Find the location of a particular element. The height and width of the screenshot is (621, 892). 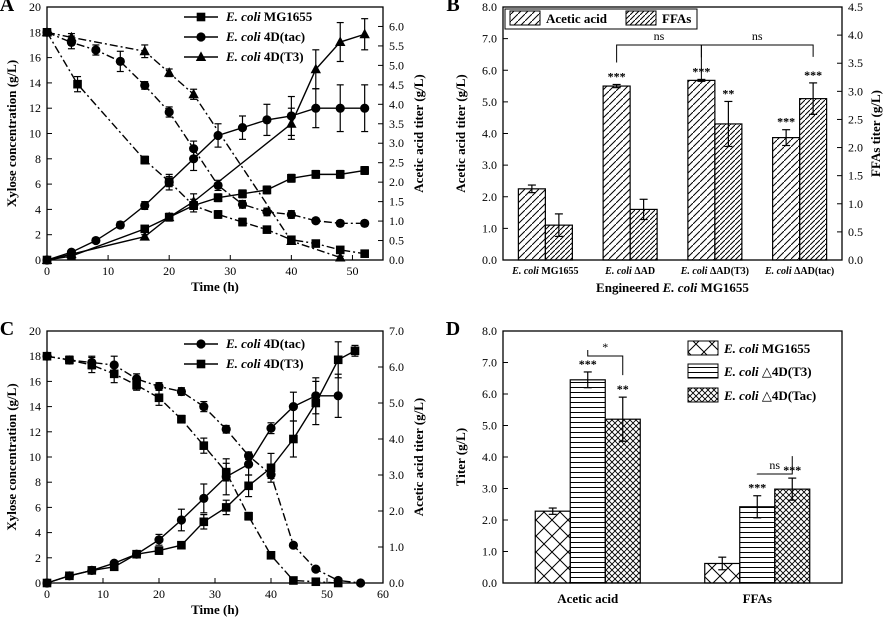

y2-tick-label: 5.0 is located at coordinates (396, 65).